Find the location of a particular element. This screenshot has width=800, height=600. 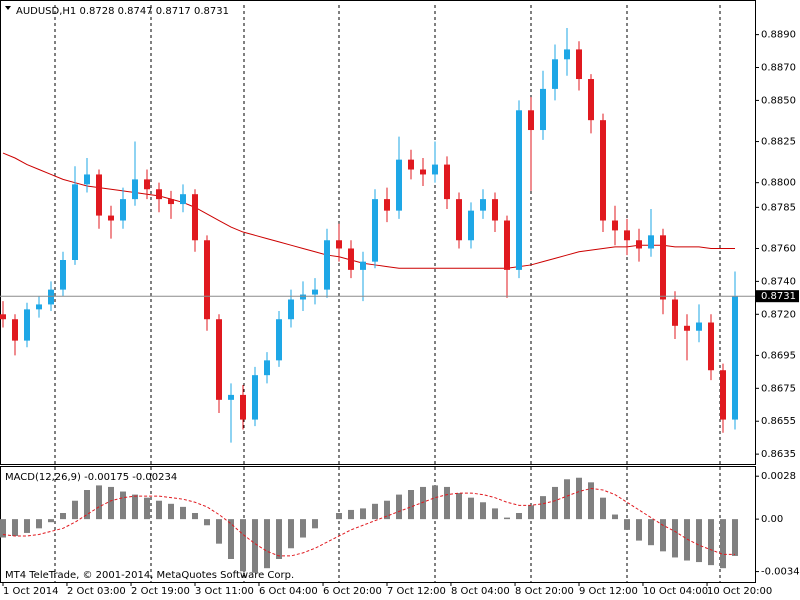

menu-arrow is located at coordinates (8, 8).